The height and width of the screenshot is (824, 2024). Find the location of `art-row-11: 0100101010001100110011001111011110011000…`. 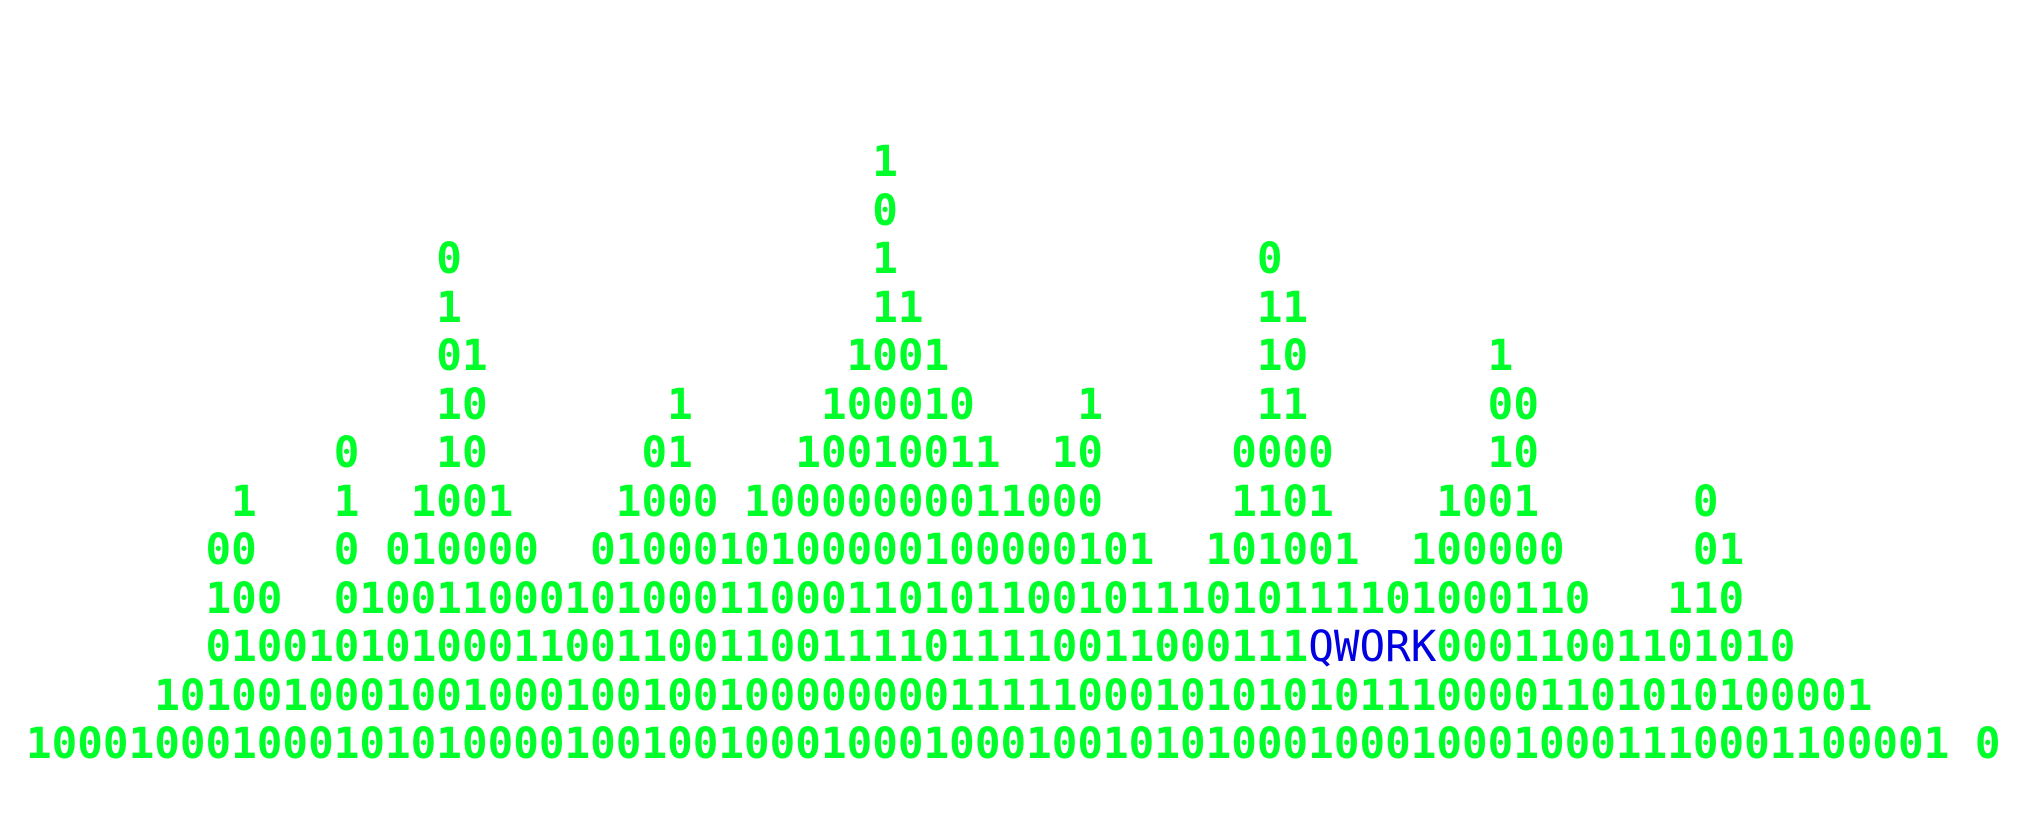

art-row-11: 0100101010001100110011001111011110011000… is located at coordinates (1013, 647).